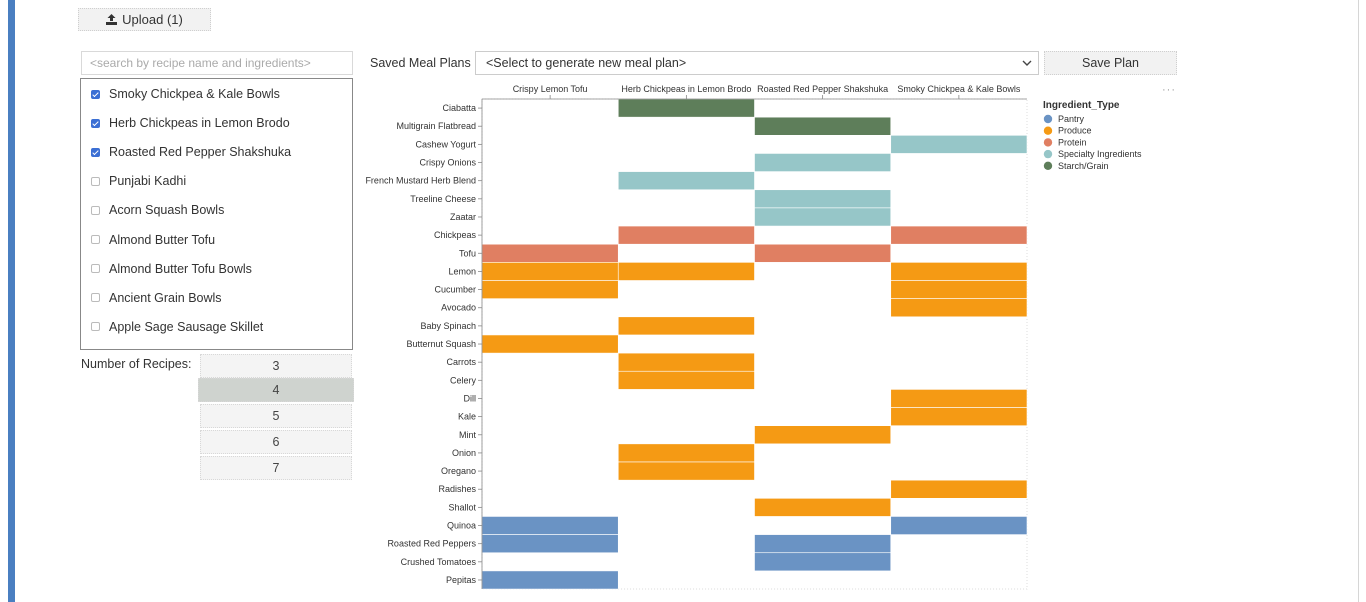 The image size is (1366, 602). What do you see at coordinates (822, 89) in the screenshot?
I see `column-label: Roasted Red Pepper Shakshuka` at bounding box center [822, 89].